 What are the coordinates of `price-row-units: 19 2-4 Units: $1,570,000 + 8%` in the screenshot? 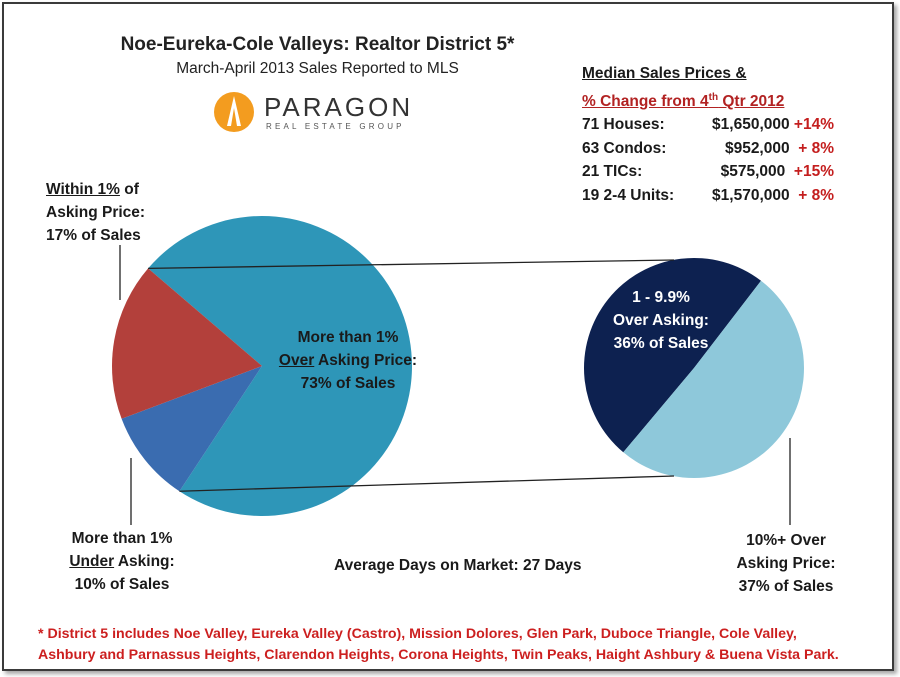 It's located at (708, 195).